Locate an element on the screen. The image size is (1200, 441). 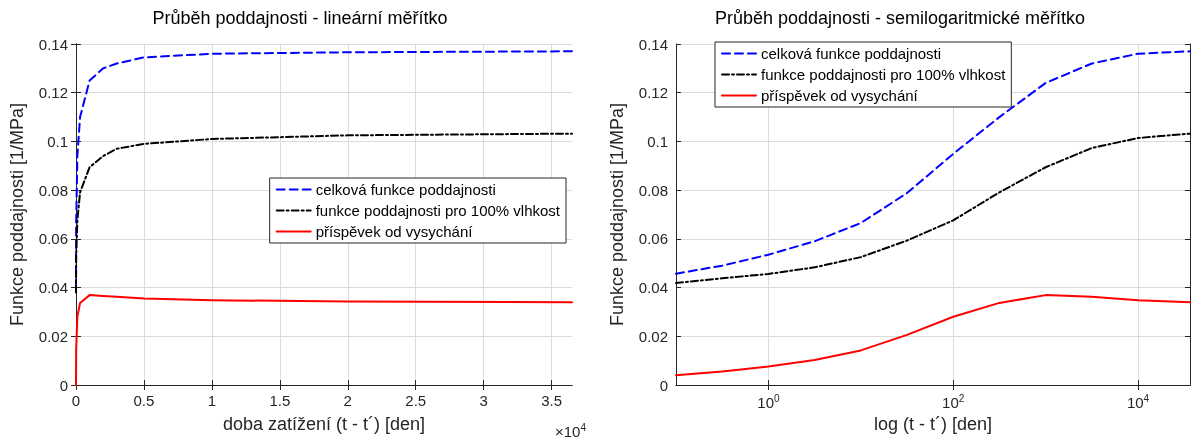
x-axis-title: log (t - t´) [den] is located at coordinates (933, 424).